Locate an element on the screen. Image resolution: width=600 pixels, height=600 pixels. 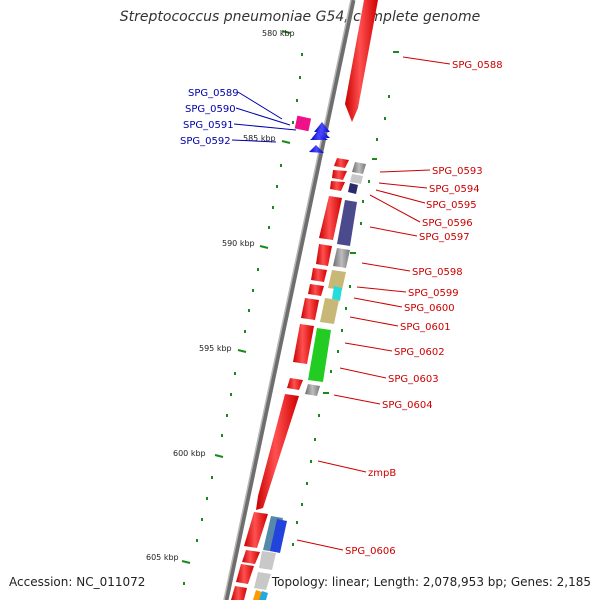
label-spg0601: SPG_0601 is located at coordinates (425, 327).